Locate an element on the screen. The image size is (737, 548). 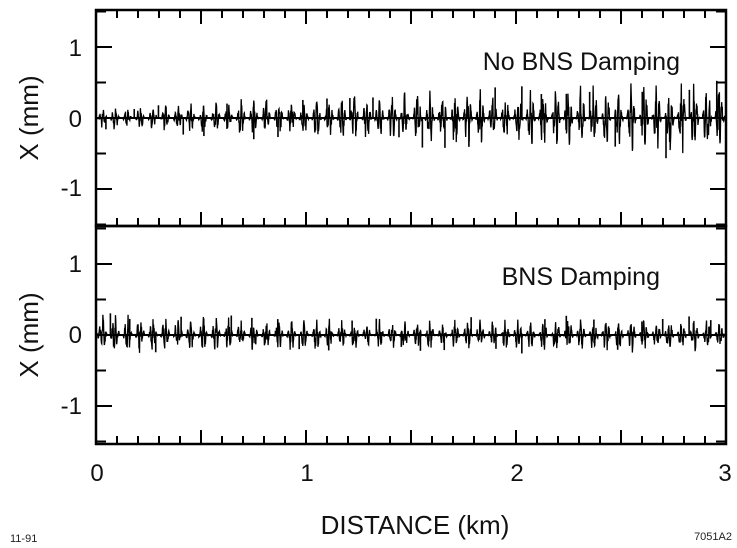
footer-left-note: 11-91 is located at coordinates (23, 539).